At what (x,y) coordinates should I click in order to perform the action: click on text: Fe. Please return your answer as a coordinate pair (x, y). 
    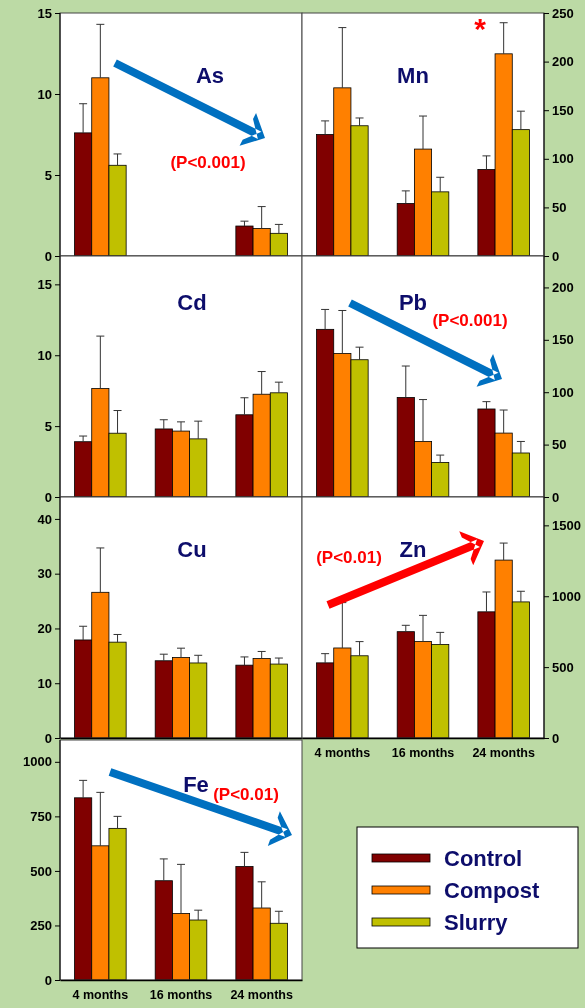
    Looking at the image, I should click on (196, 784).